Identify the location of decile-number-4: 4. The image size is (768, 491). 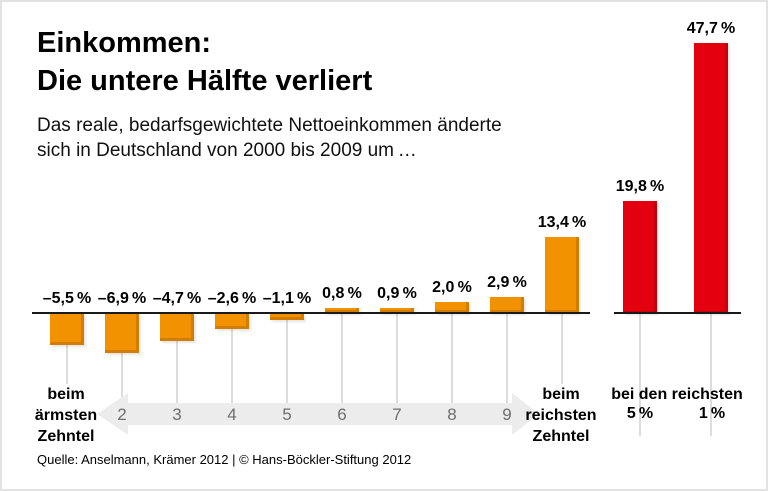
(232, 414).